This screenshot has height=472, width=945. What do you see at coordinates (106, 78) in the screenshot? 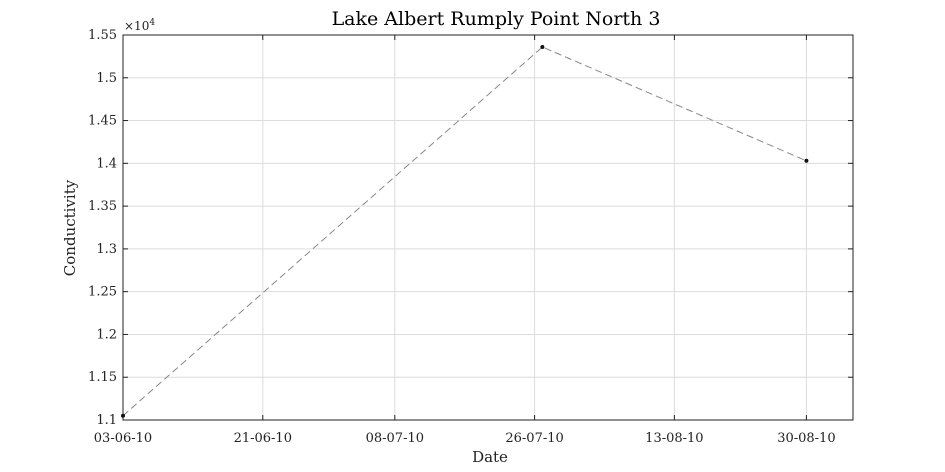
I see `y-tick-label: 1.5` at bounding box center [106, 78].